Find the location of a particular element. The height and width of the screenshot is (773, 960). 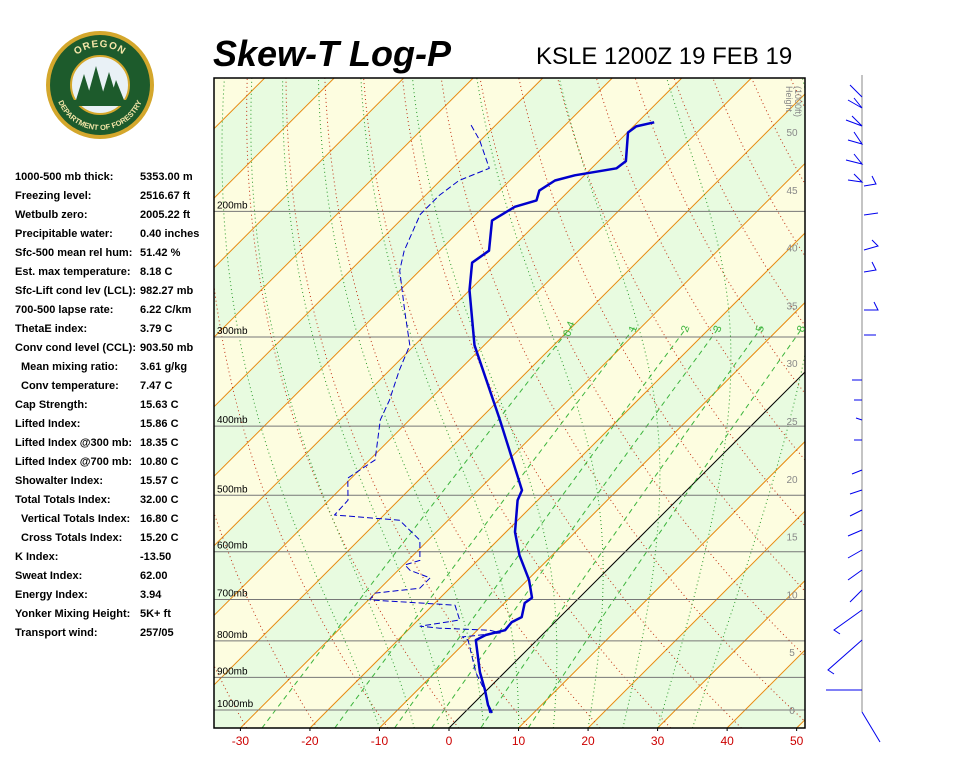

x-tick-label: -20 is located at coordinates (310, 741).